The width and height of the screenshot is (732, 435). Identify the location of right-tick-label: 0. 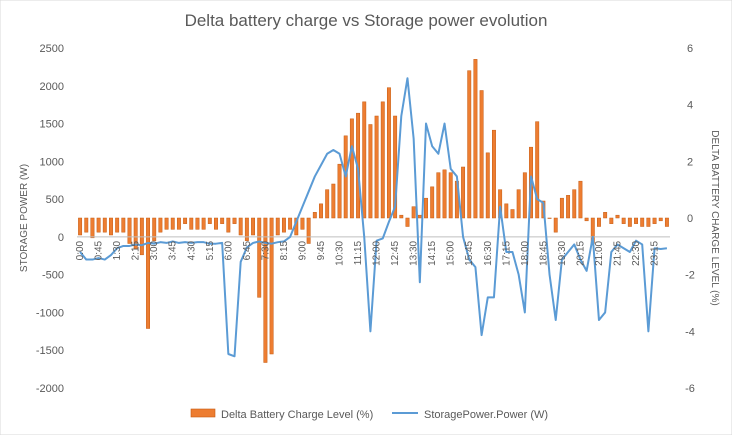
(690, 219).